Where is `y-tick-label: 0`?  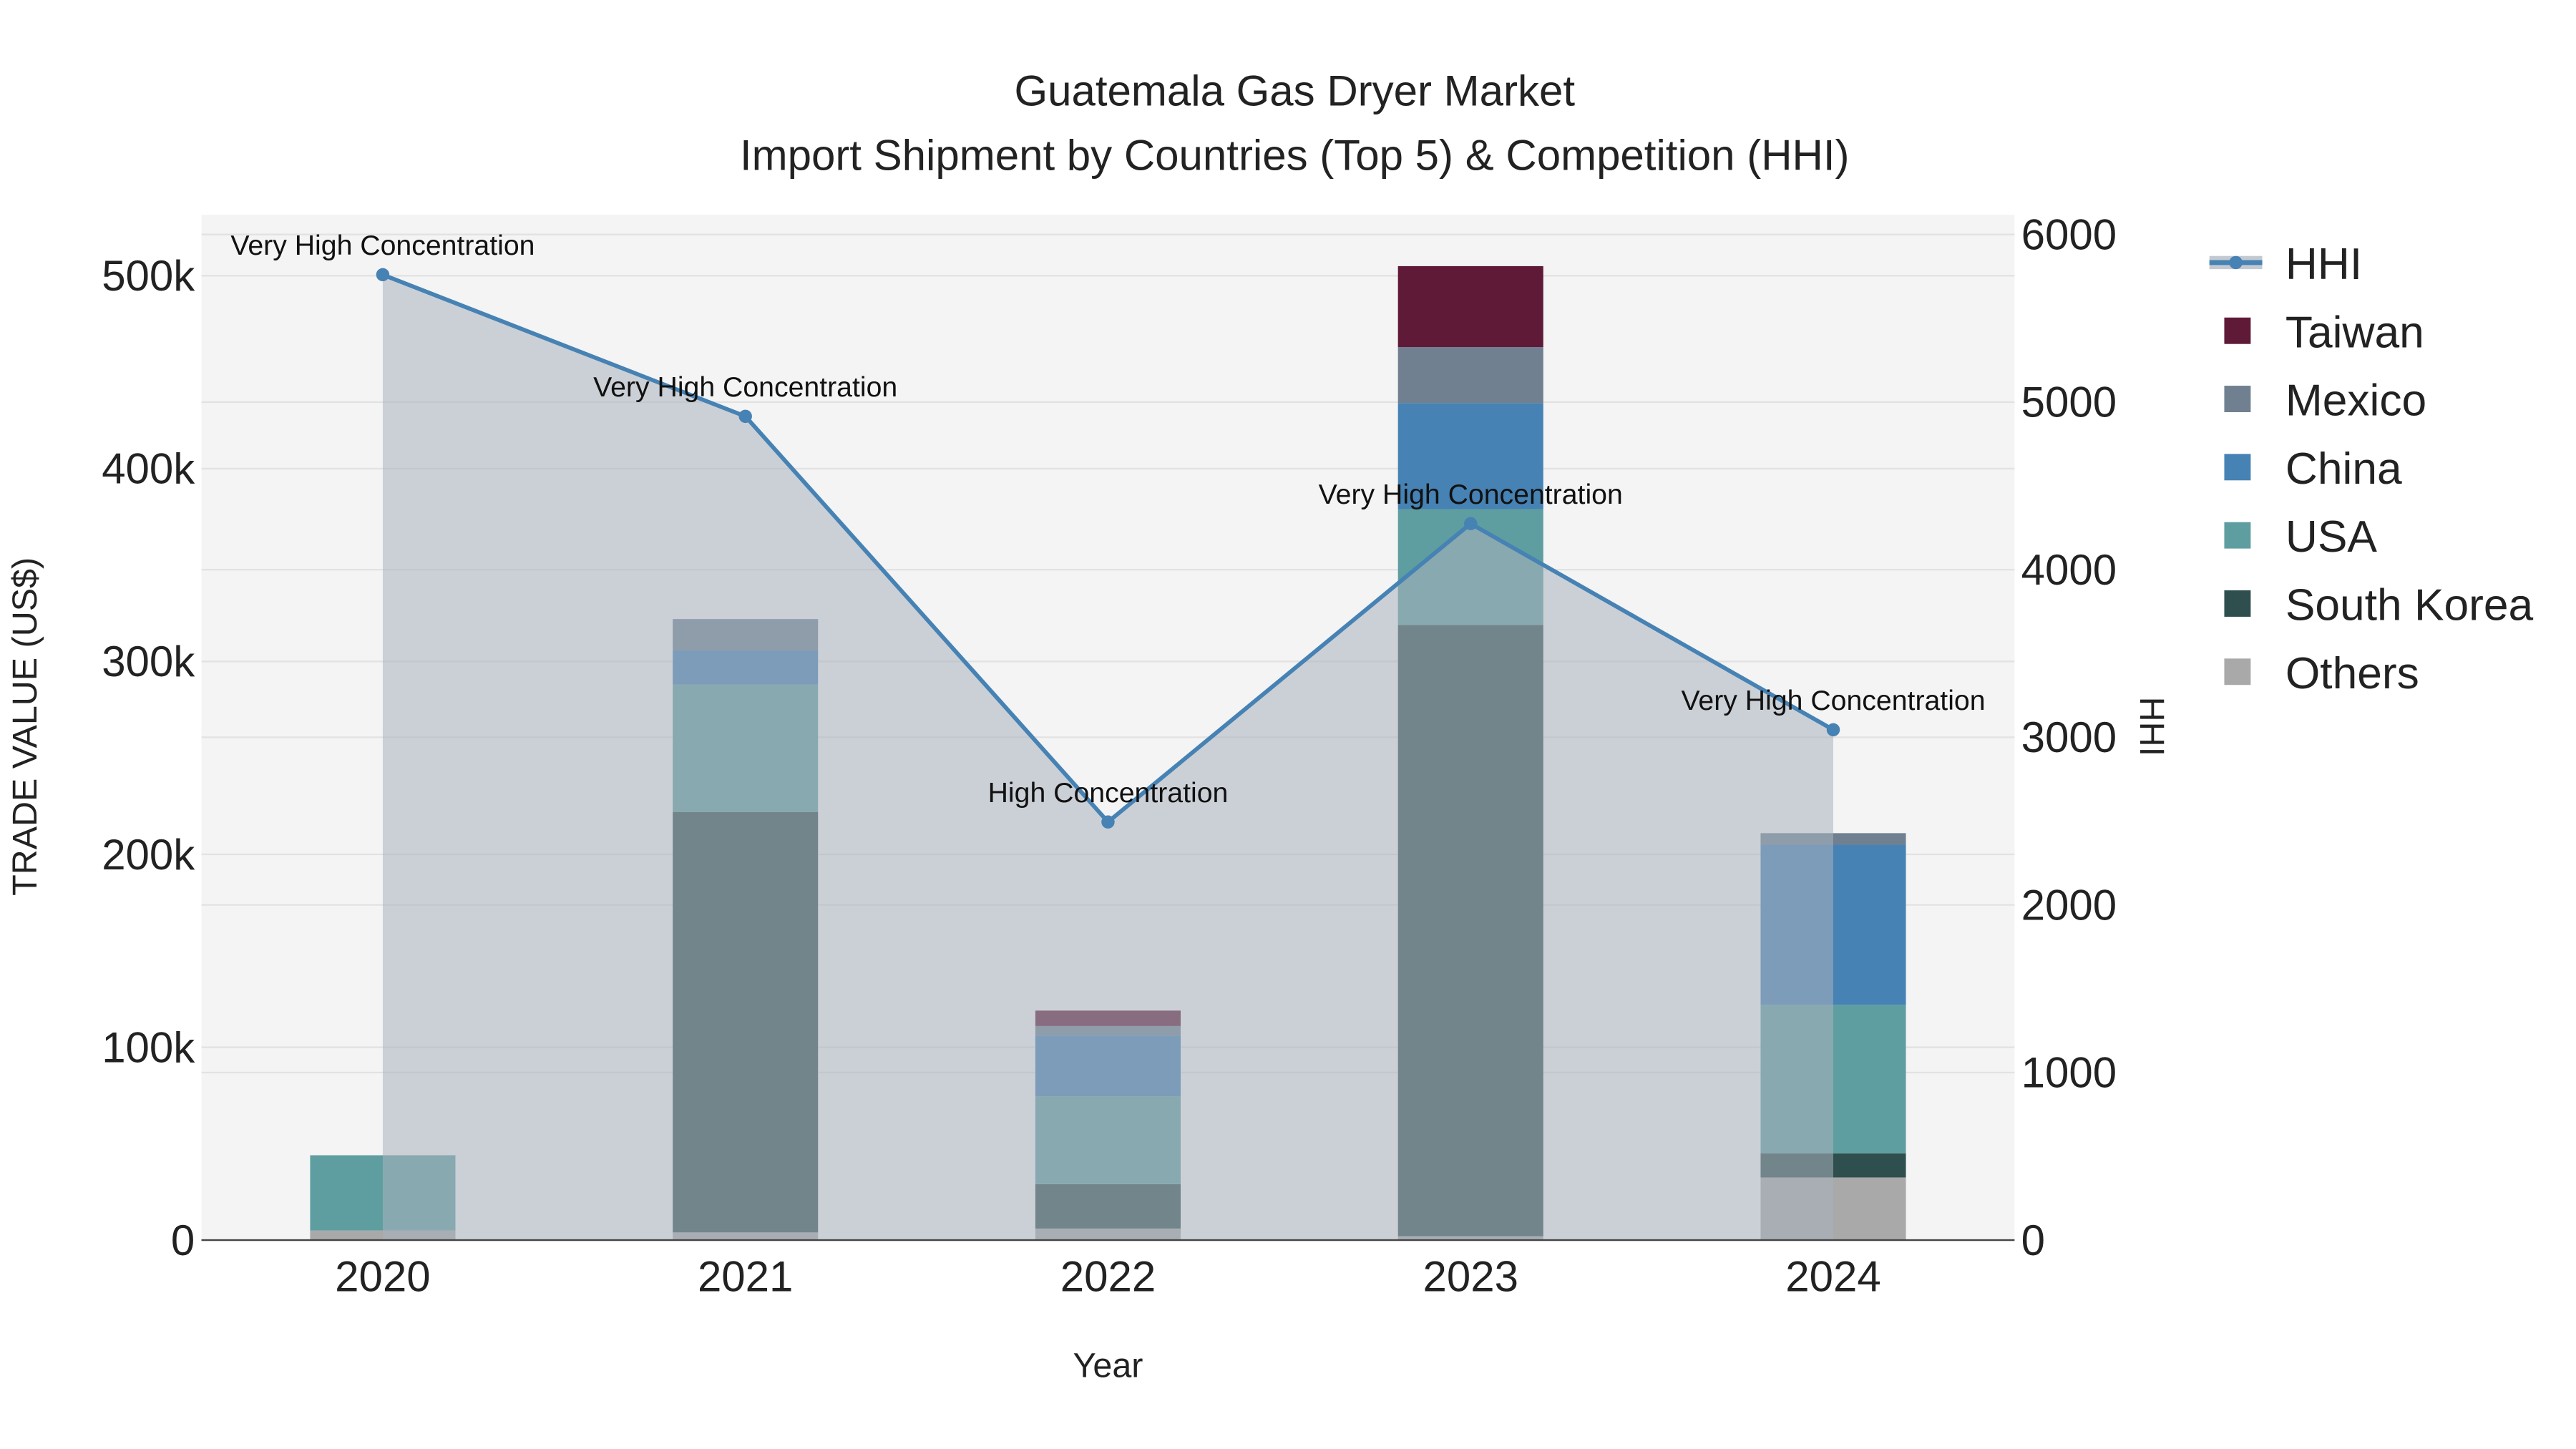
y-tick-label: 0 is located at coordinates (183, 1240).